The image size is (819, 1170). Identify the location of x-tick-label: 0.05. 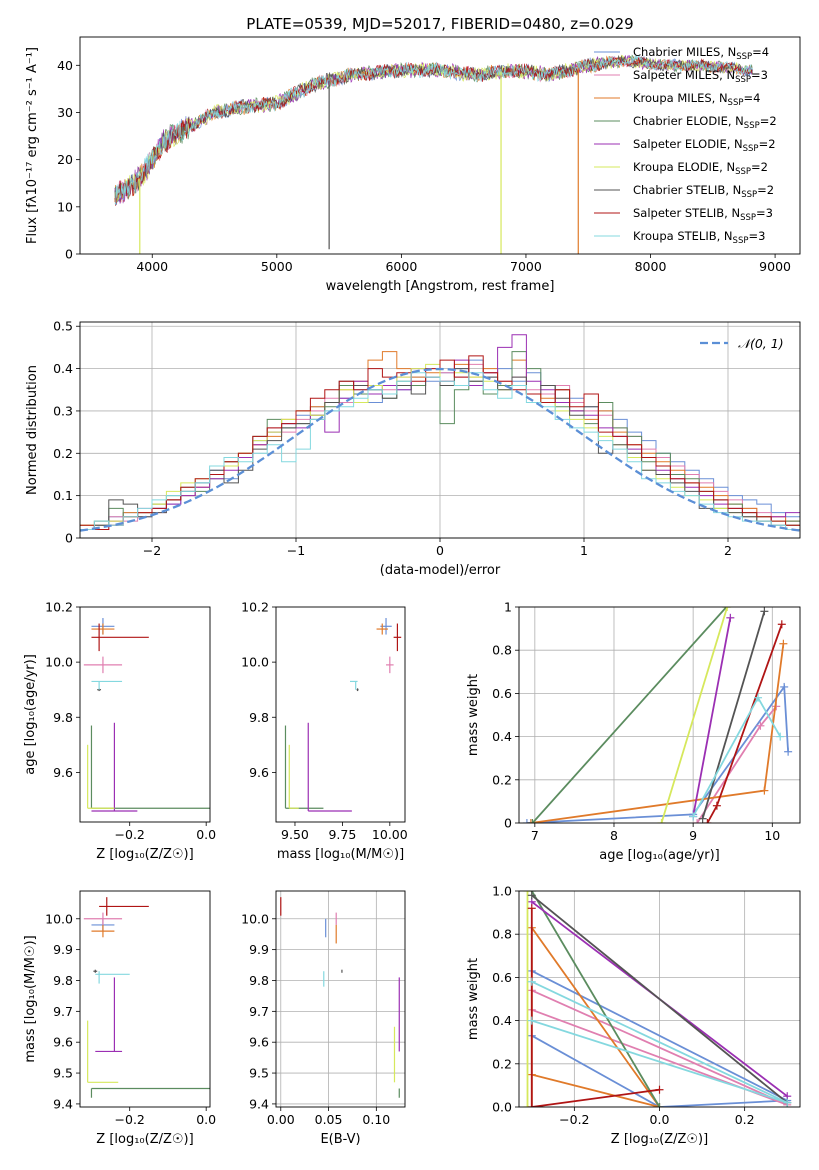
(329, 1119).